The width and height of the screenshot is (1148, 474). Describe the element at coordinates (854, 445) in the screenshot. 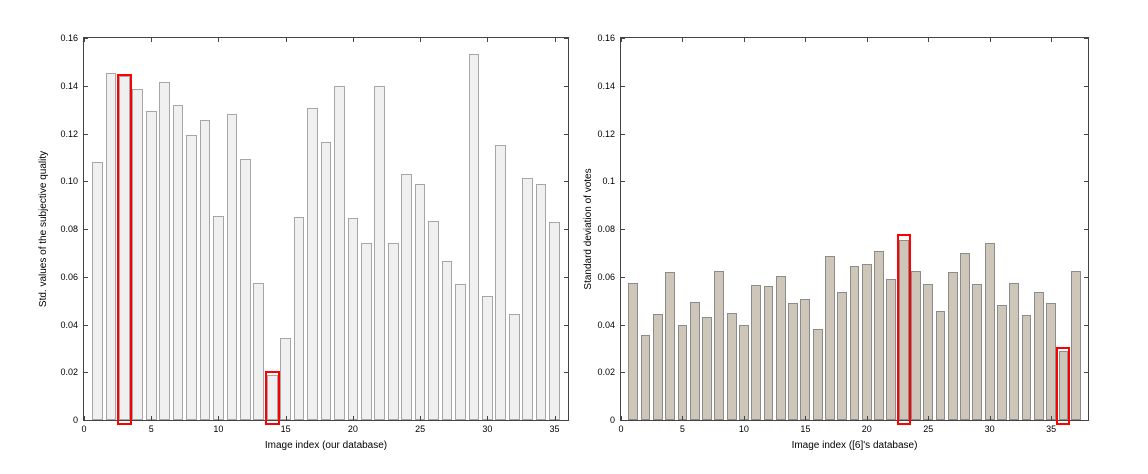

I see `right-x-axis-label: Image index ([6]'s database)` at that location.